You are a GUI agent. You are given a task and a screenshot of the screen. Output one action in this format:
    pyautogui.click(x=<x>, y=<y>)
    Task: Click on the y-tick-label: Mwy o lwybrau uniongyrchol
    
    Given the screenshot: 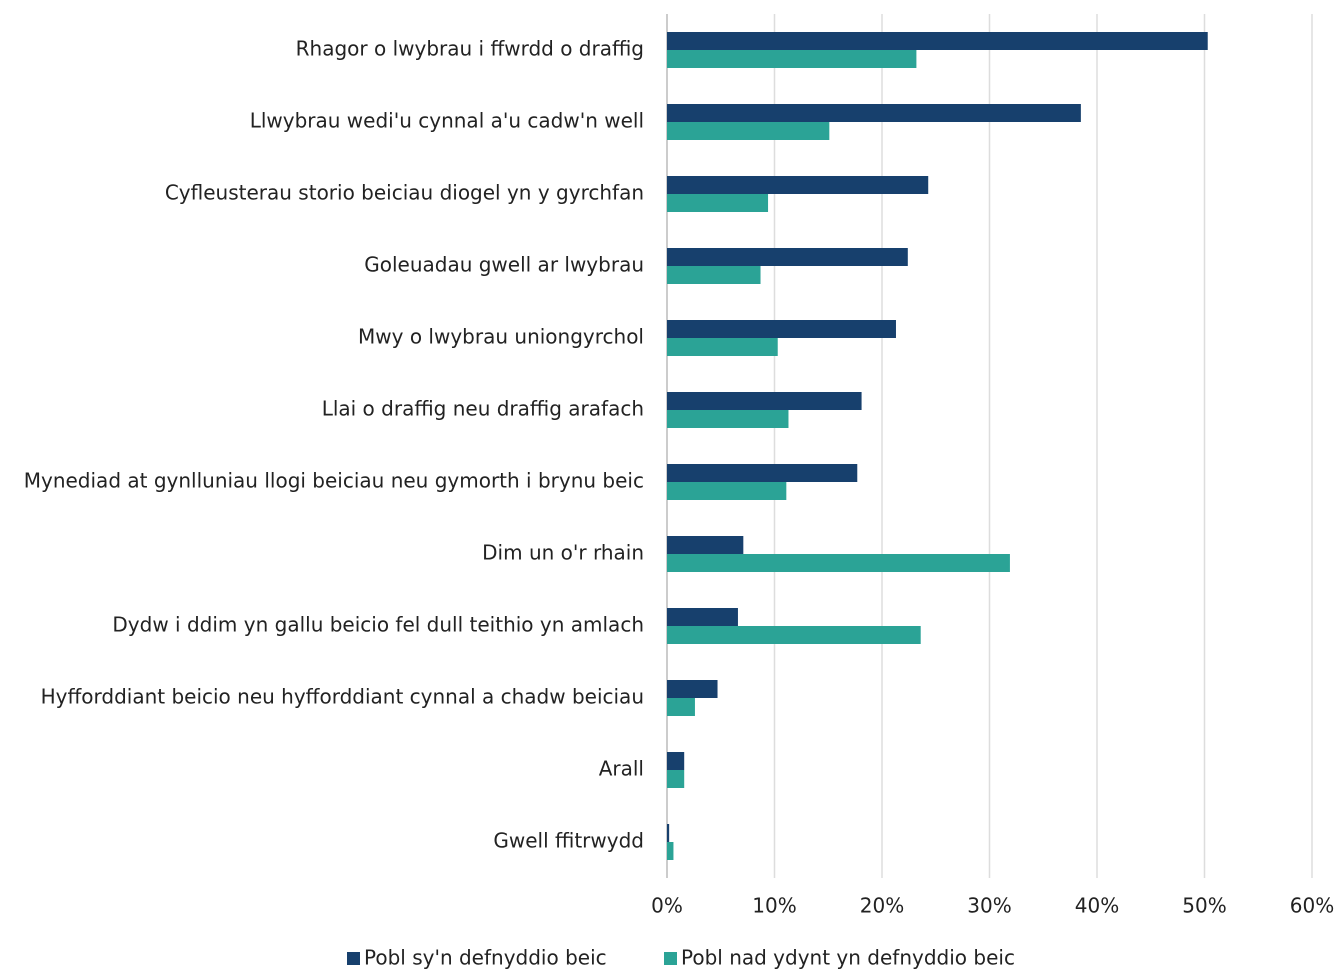 What is the action you would take?
    pyautogui.click(x=501, y=337)
    